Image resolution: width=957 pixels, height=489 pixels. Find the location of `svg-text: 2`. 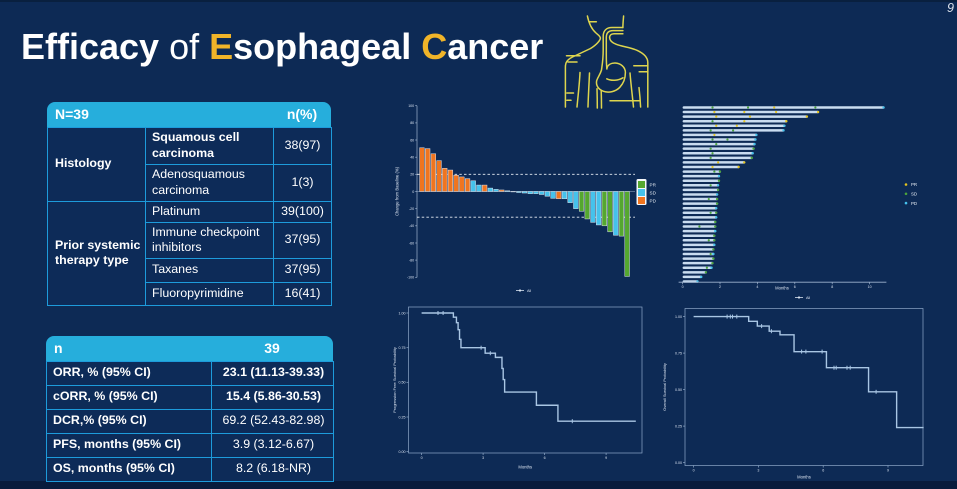

svg-text: 2 is located at coordinates (720, 287).